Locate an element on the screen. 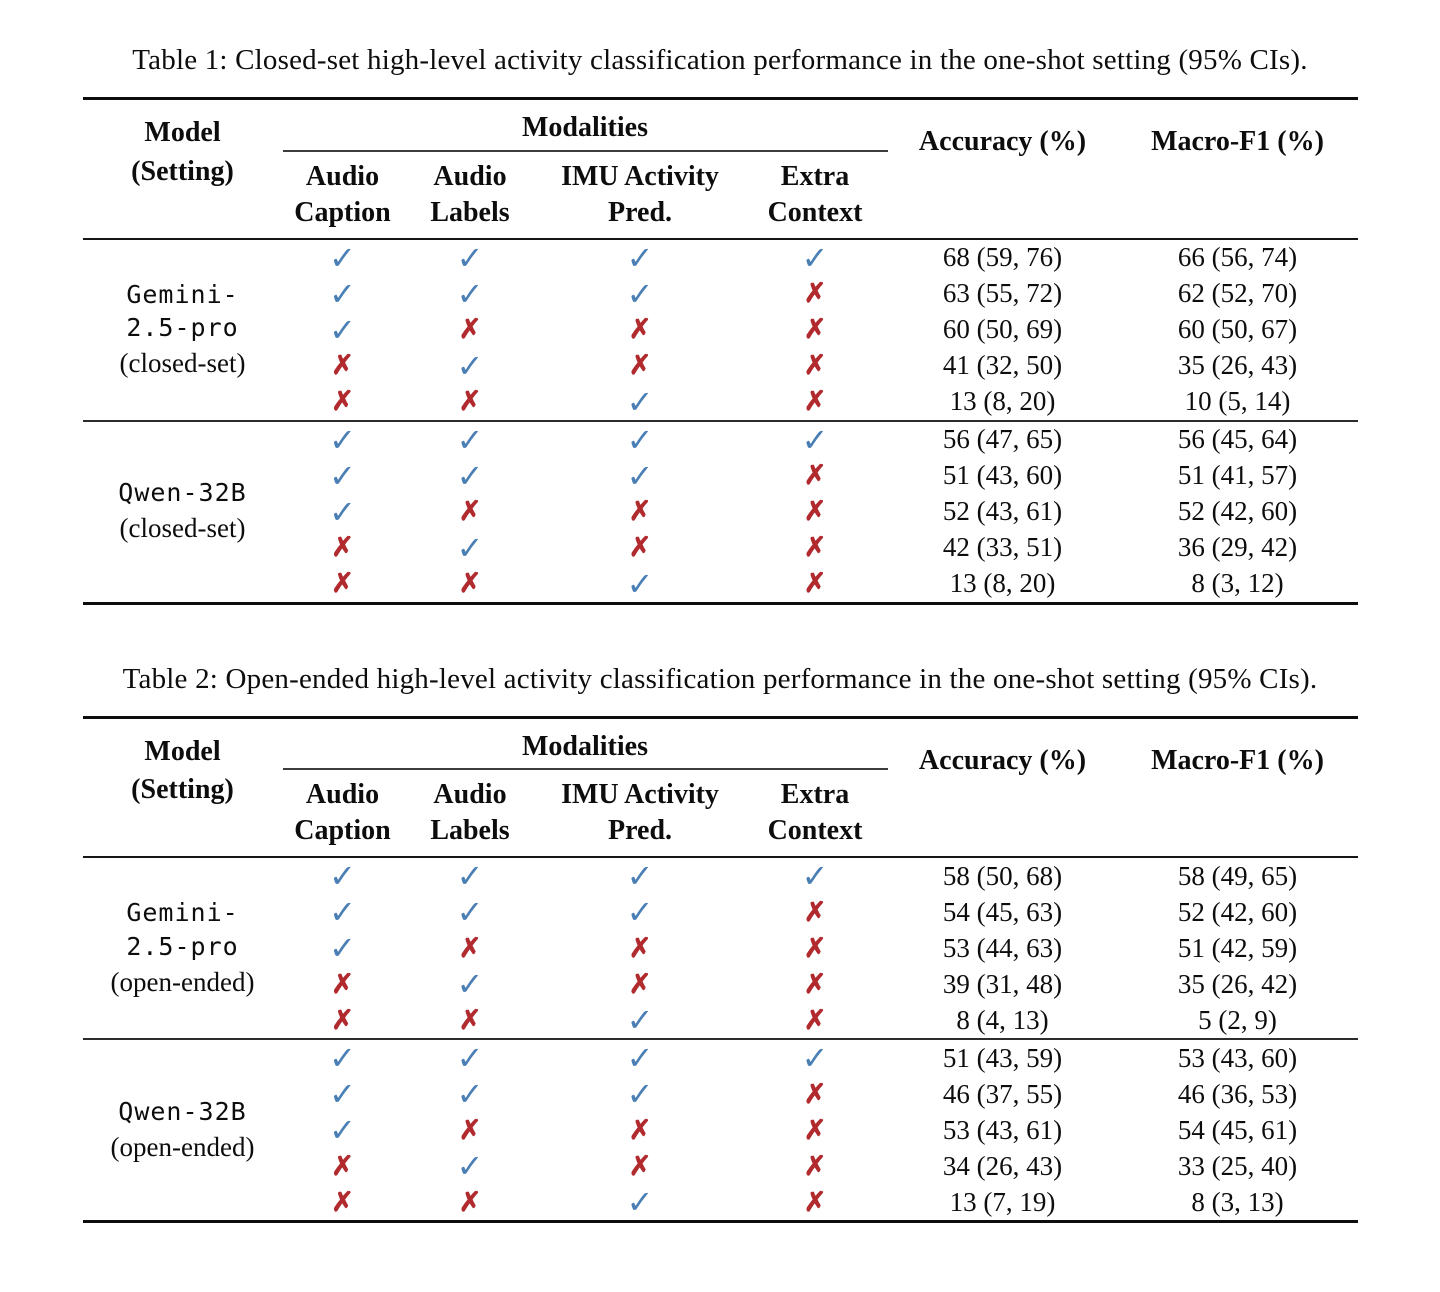 The image size is (1440, 1292). model-label: Qwen-32B (open-ended) is located at coordinates (182, 1130).